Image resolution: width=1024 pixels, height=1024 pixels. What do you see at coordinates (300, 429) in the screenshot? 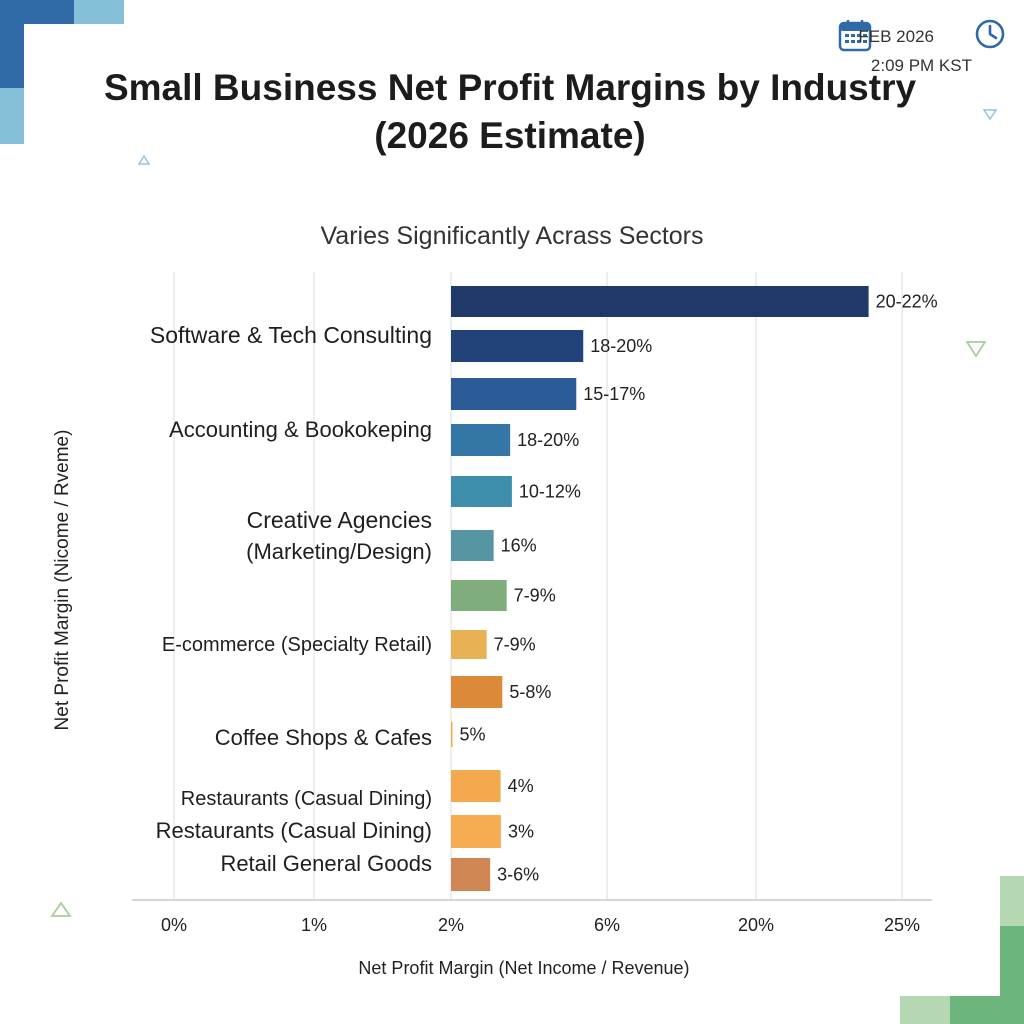
I see `category-label-1: Accounting & Bookokeping` at bounding box center [300, 429].